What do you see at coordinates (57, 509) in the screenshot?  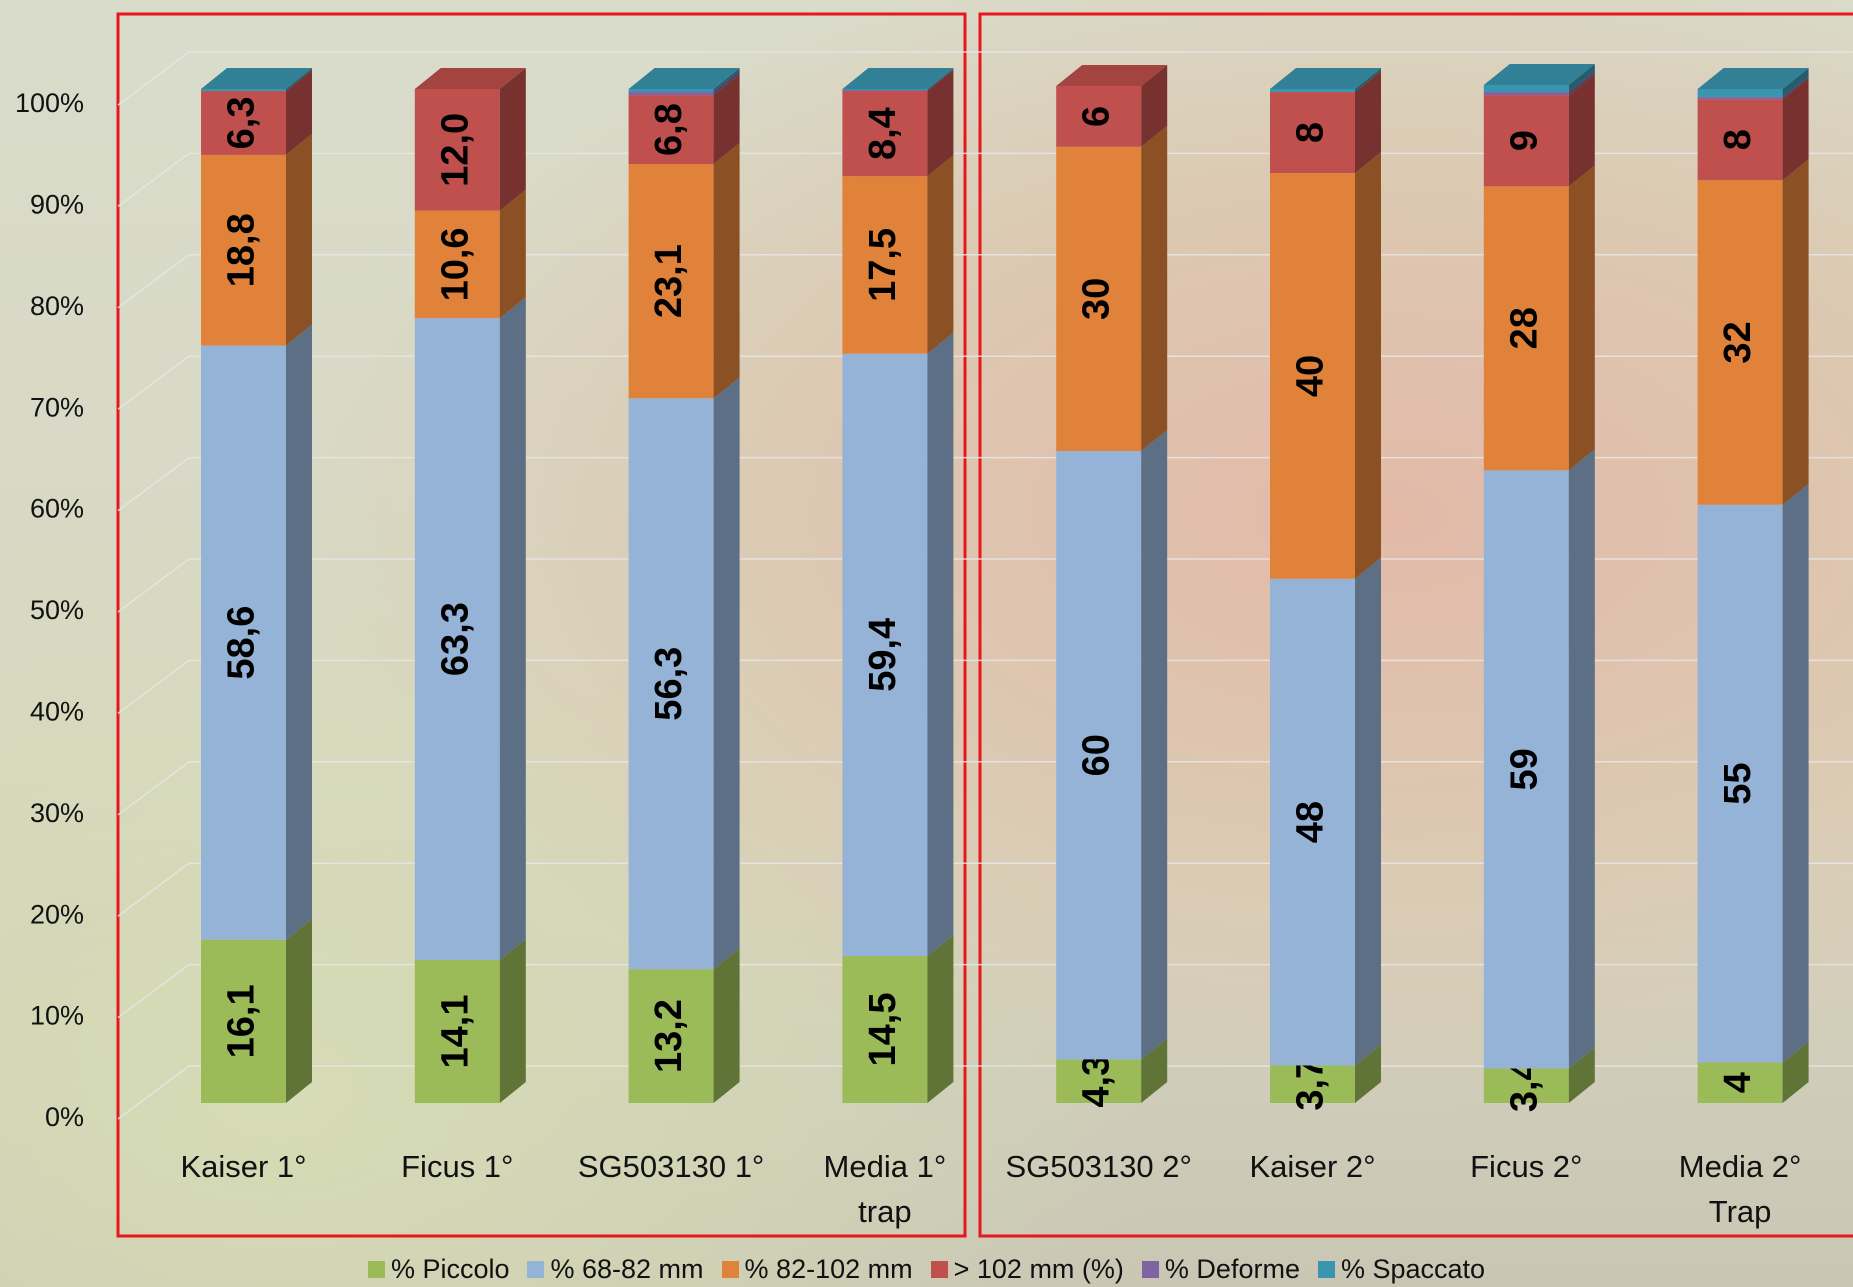 I see `y-tick-label: 60%` at bounding box center [57, 509].